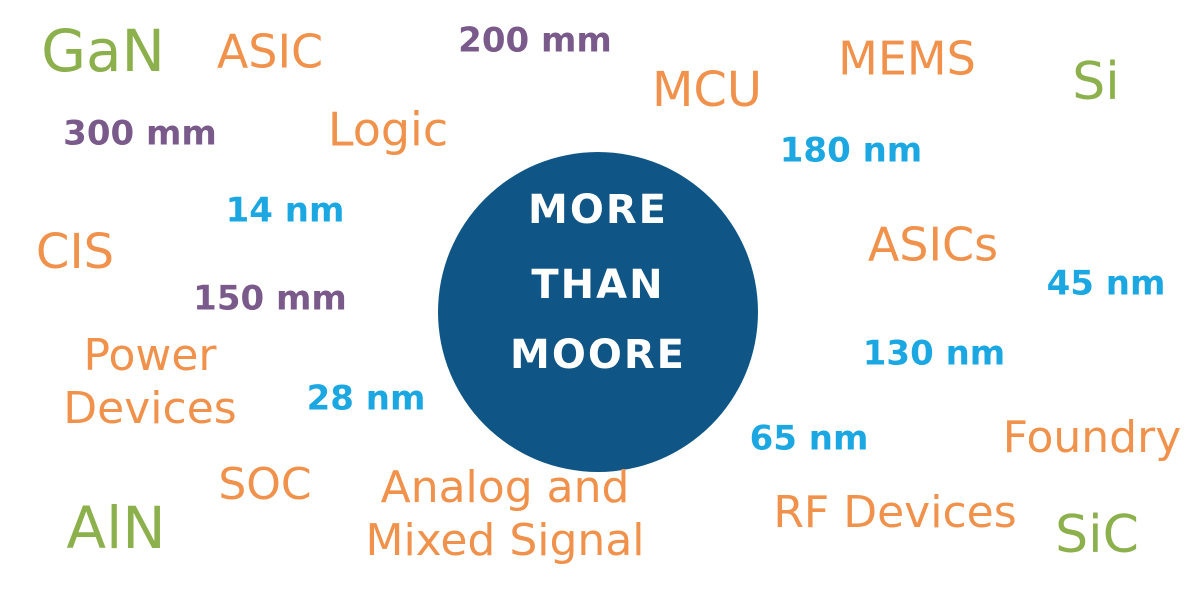 This screenshot has width=1200, height=604. I want to click on word: RF Devices, so click(894, 512).